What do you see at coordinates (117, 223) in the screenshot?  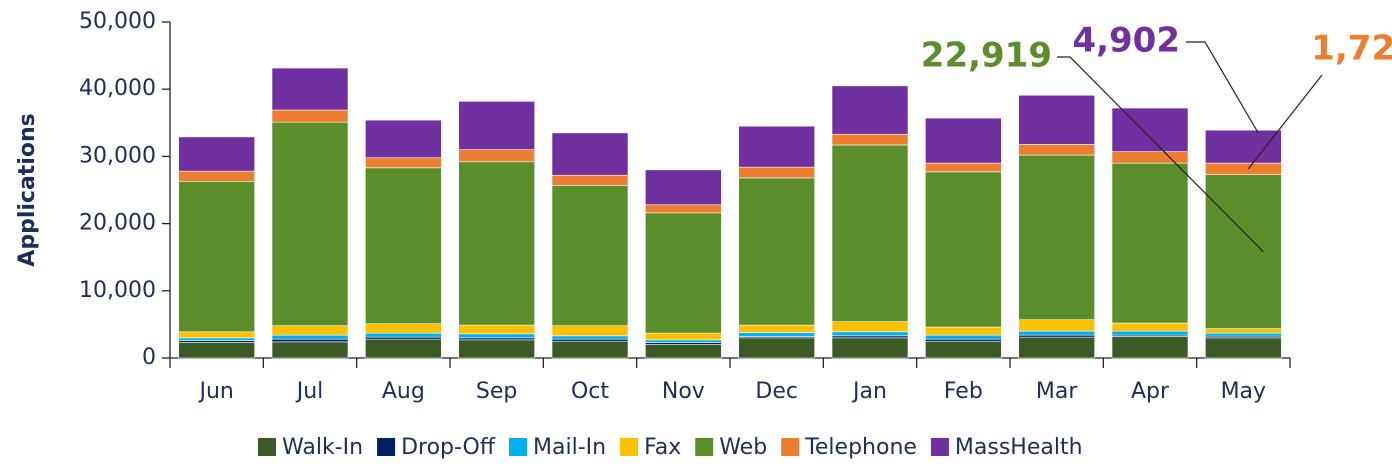 I see `y-tick-label: 20,000` at bounding box center [117, 223].